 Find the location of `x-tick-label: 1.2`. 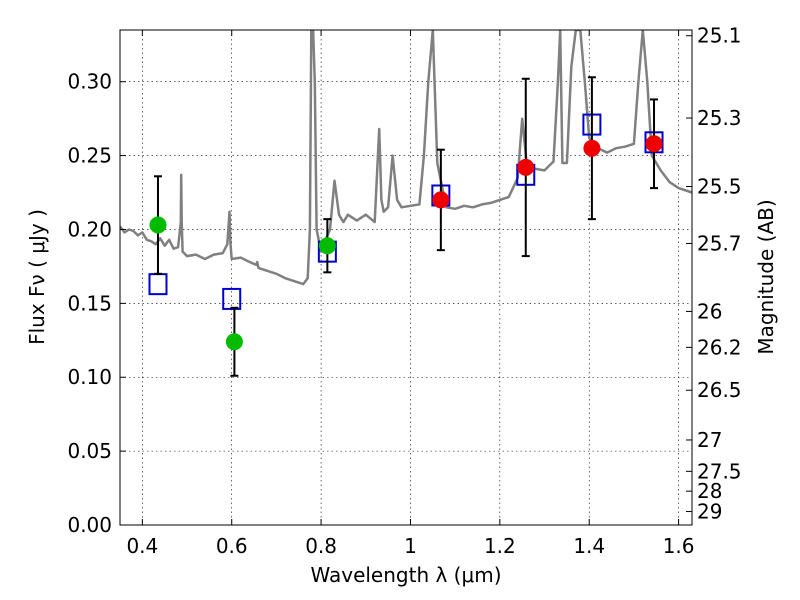

x-tick-label: 1.2 is located at coordinates (500, 546).